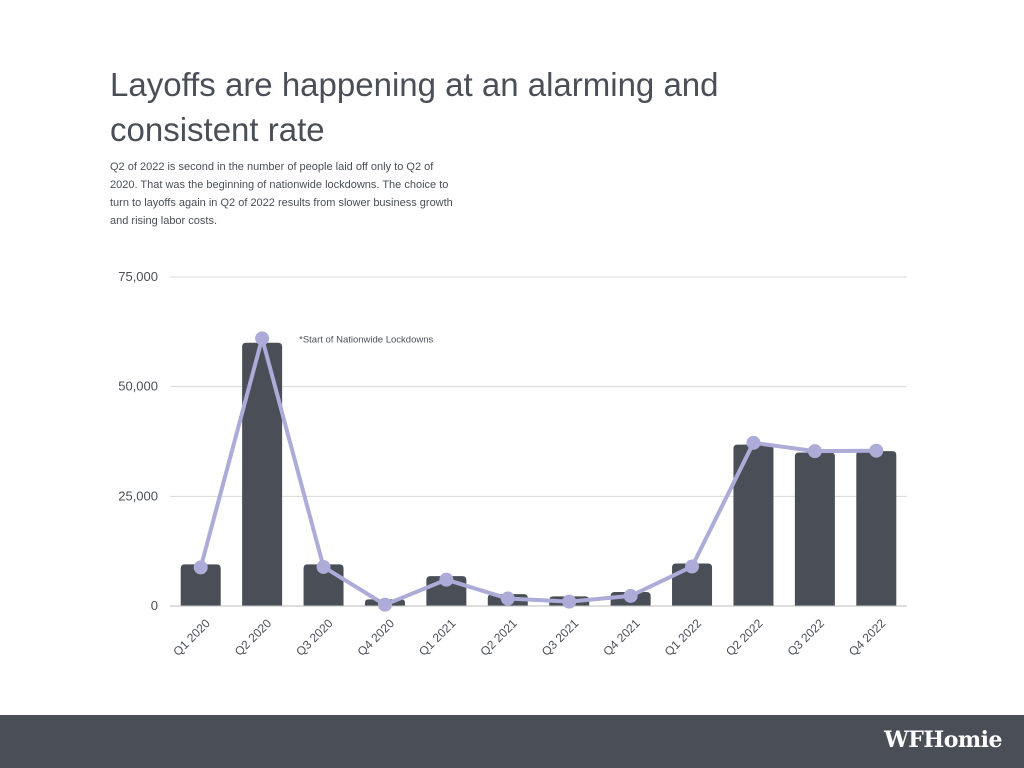 Image resolution: width=1024 pixels, height=768 pixels. Describe the element at coordinates (314, 637) in the screenshot. I see `x-tick-label-q3-2020: Q3 2020` at that location.